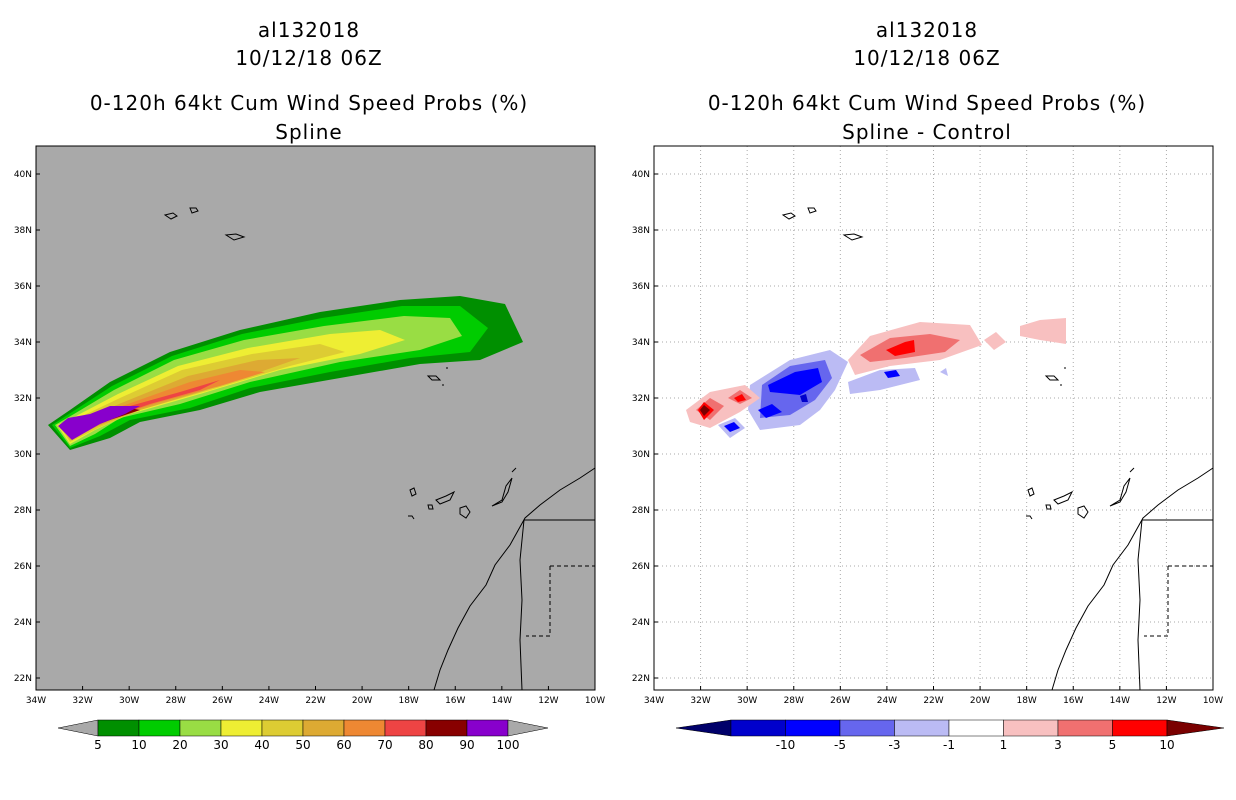 Image resolution: width=1236 pixels, height=800 pixels. I want to click on legend-label: 40, so click(261, 745).